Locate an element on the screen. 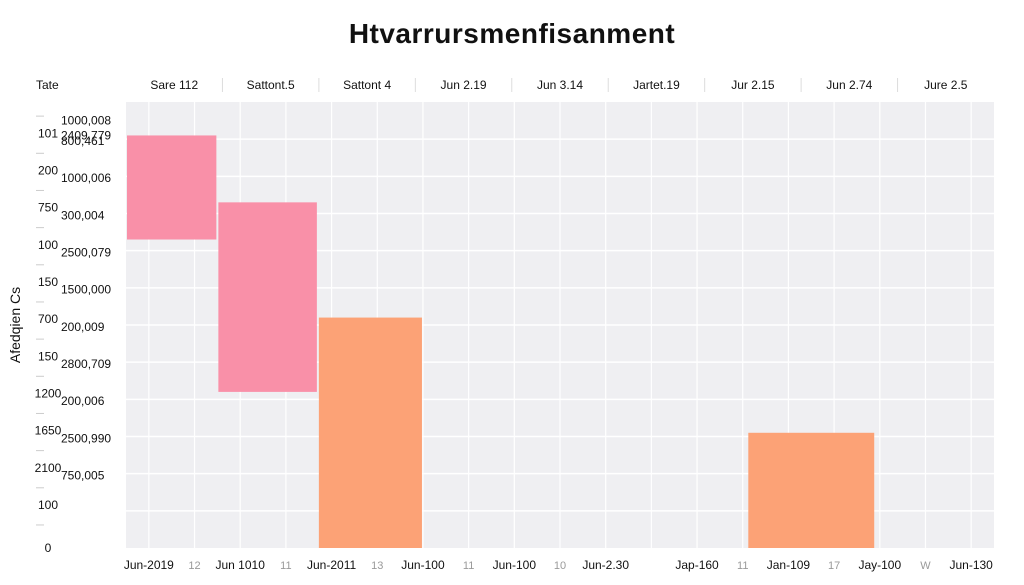 Image resolution: width=1024 pixels, height=585 pixels. x-axis-tick-11: Jun-2.30 is located at coordinates (605, 565).